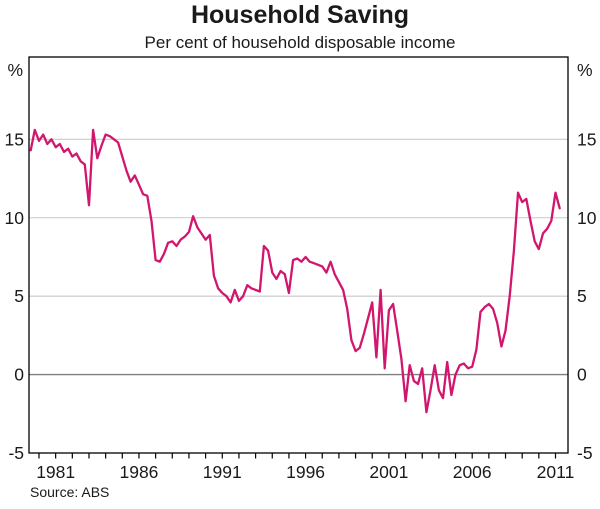 The width and height of the screenshot is (600, 509). What do you see at coordinates (300, 42) in the screenshot?
I see `chart-subtitle: Per cent of household disposable income` at bounding box center [300, 42].